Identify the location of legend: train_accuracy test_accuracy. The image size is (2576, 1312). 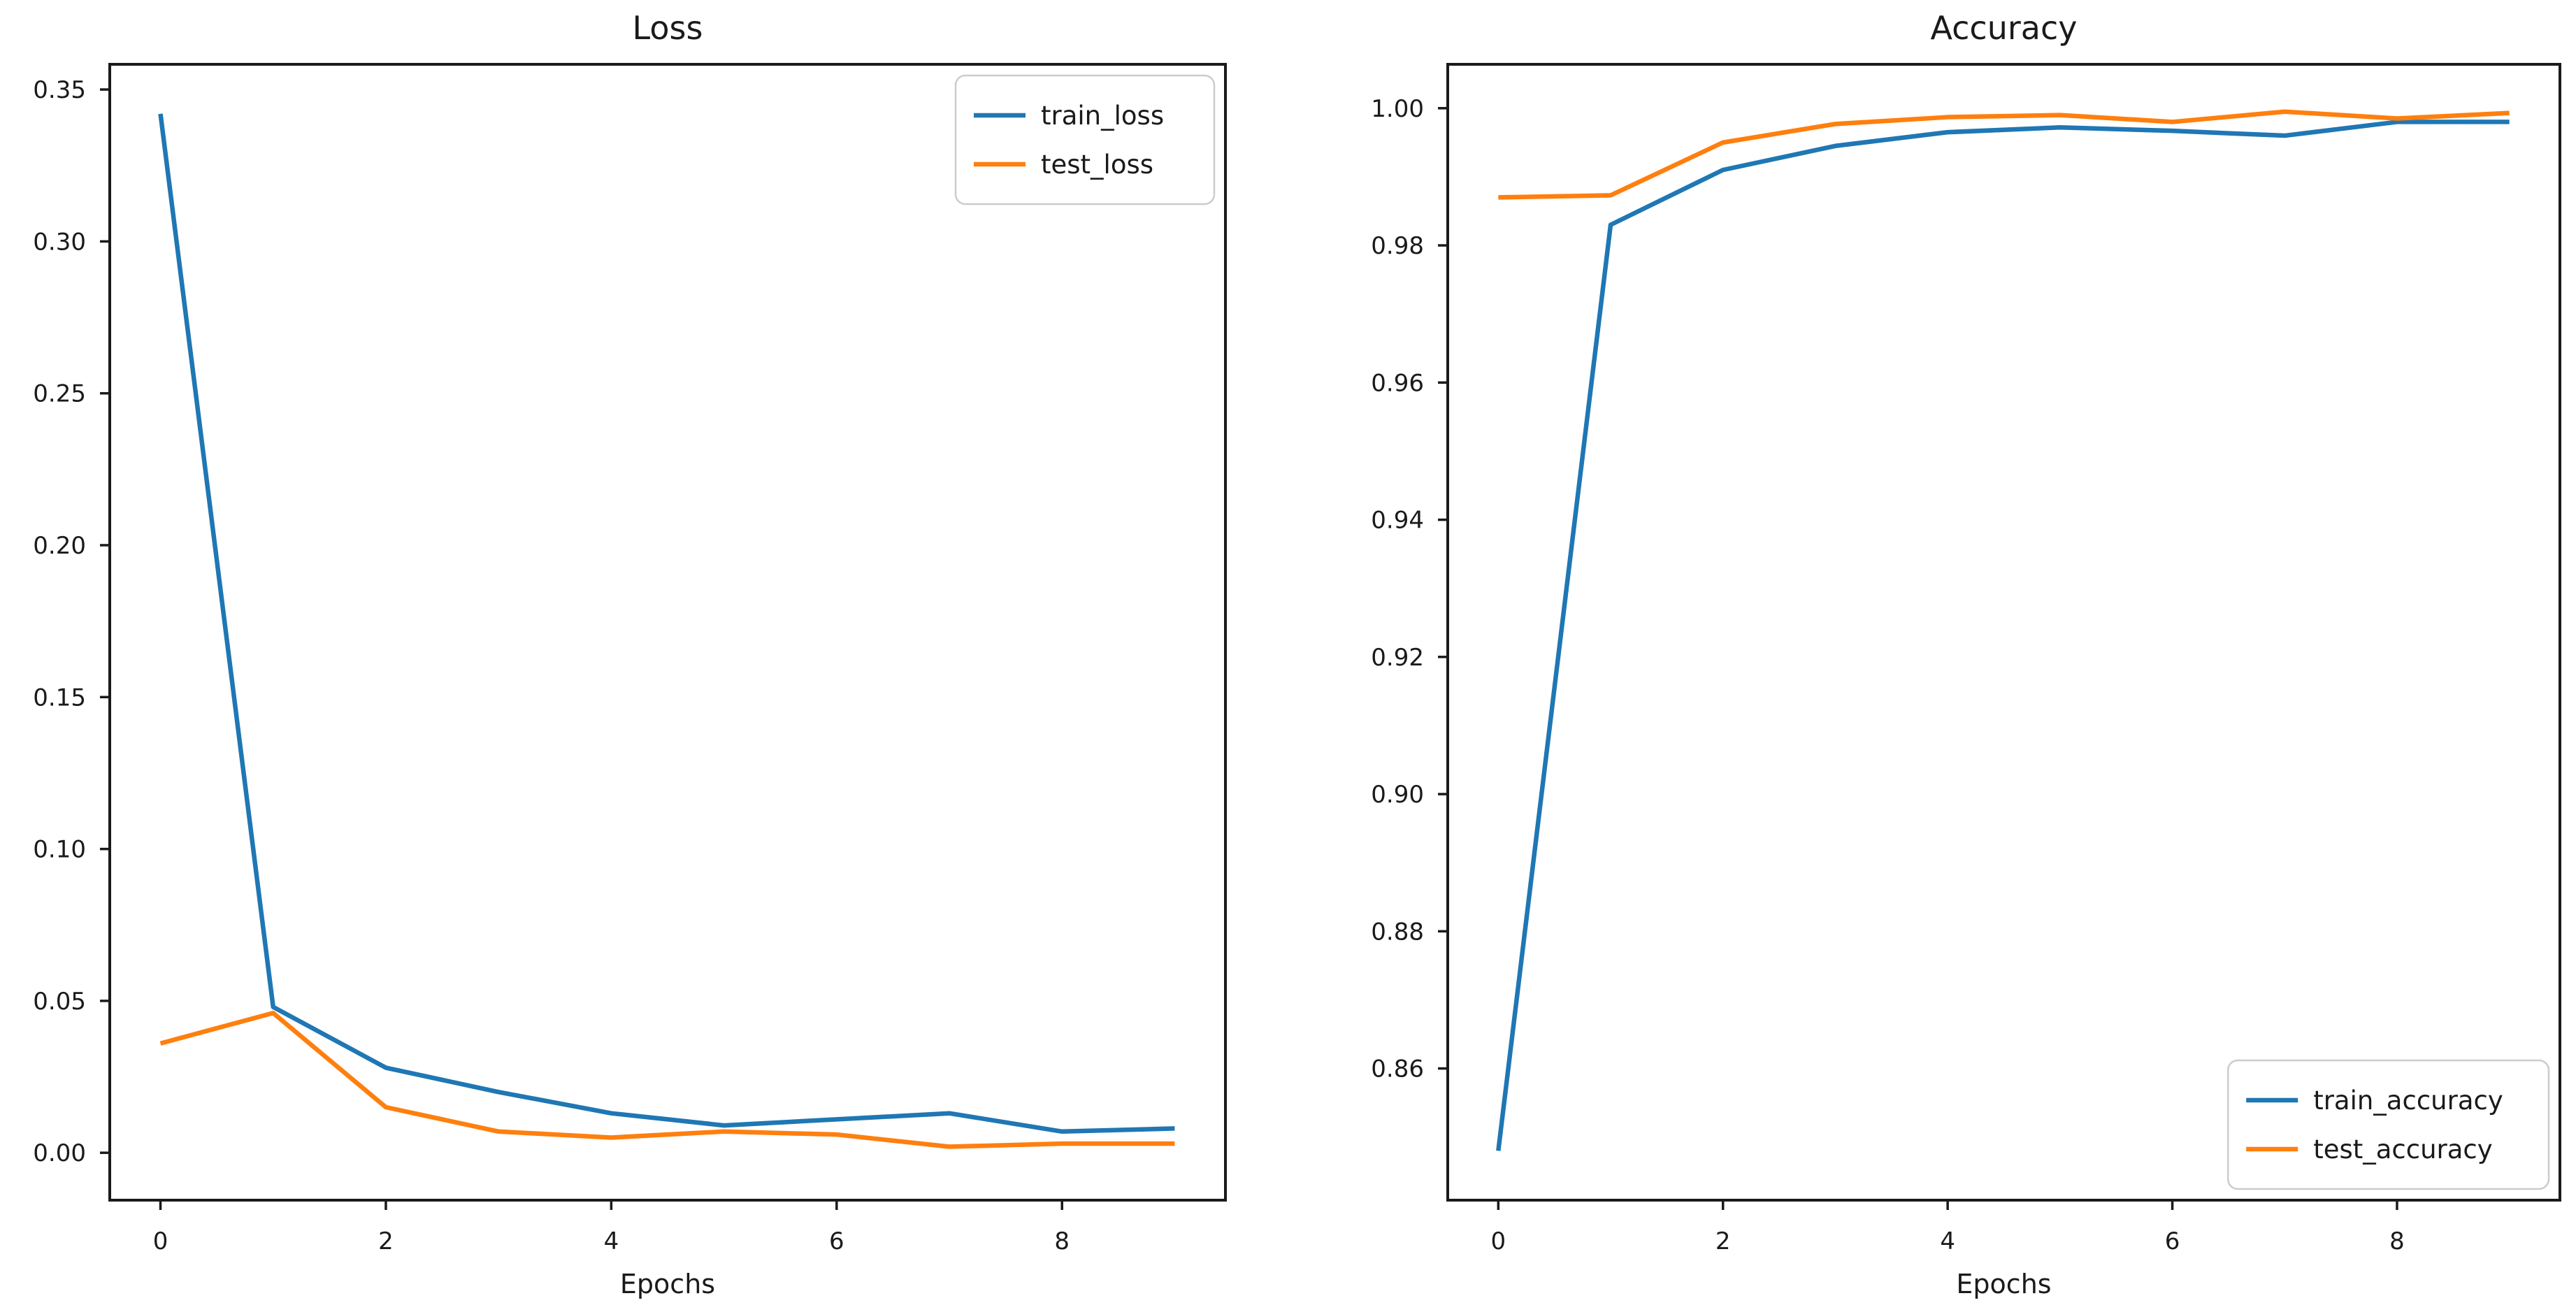
(2388, 1124).